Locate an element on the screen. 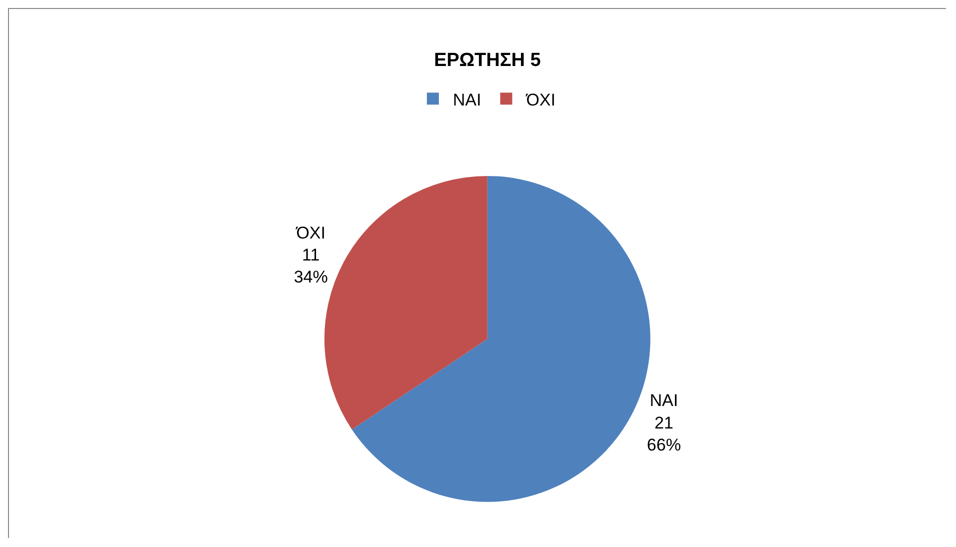  legend-label: ΌΧΙ is located at coordinates (540, 100).